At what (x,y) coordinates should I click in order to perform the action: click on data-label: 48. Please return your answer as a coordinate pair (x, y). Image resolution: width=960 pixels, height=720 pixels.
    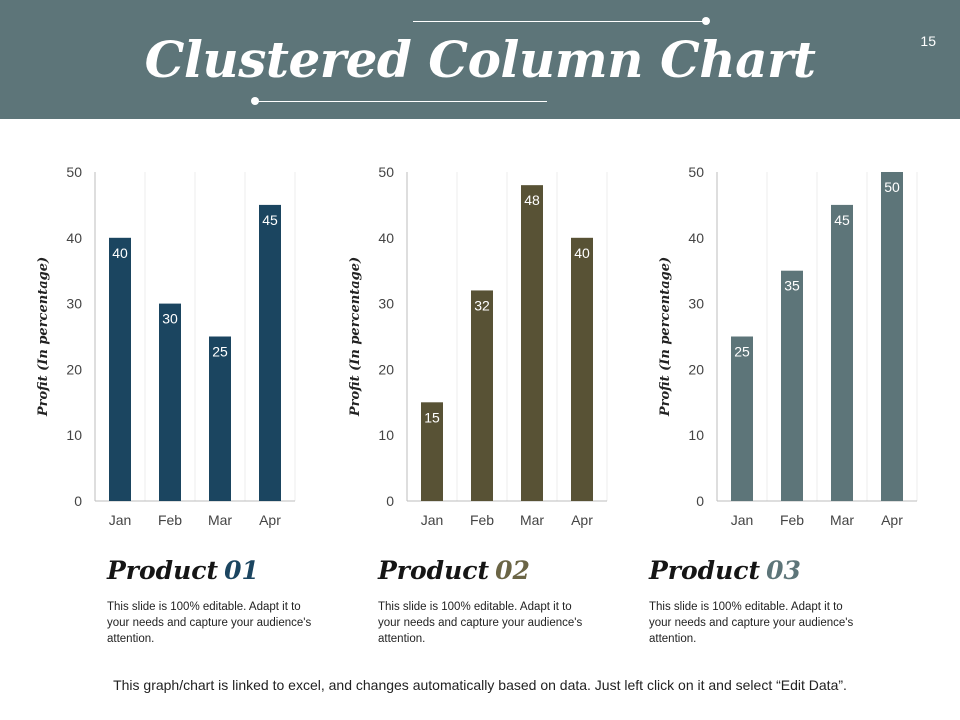
    Looking at the image, I should click on (532, 200).